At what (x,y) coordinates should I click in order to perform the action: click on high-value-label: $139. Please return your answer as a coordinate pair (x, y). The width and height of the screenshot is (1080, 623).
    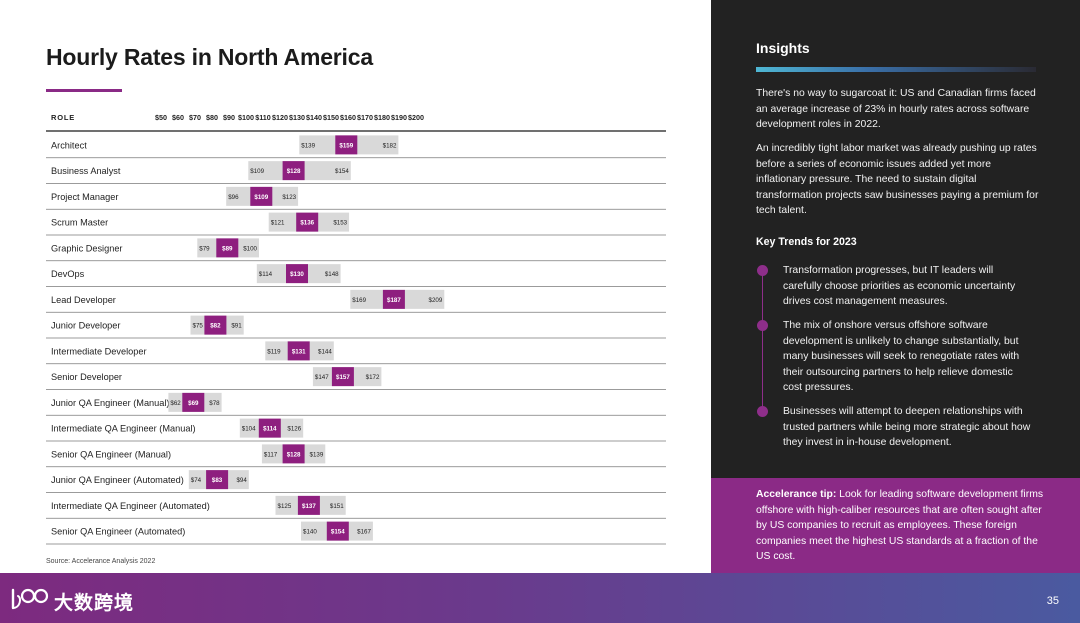
    Looking at the image, I should click on (317, 454).